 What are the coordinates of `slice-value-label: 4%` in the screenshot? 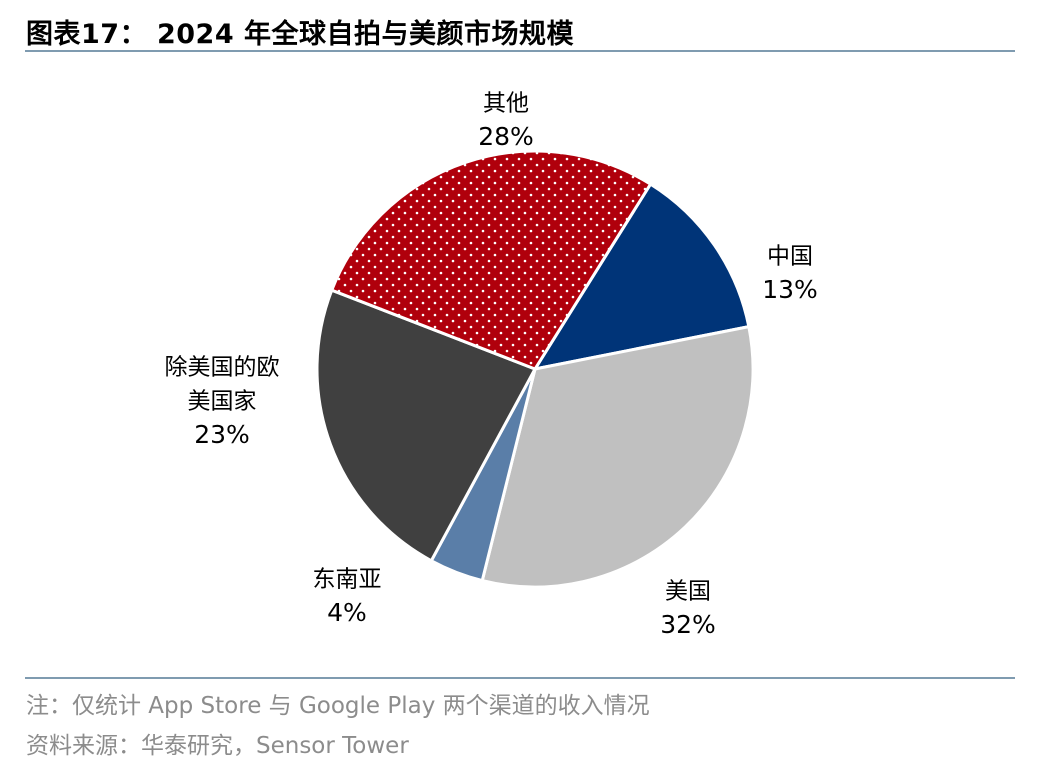 It's located at (347, 612).